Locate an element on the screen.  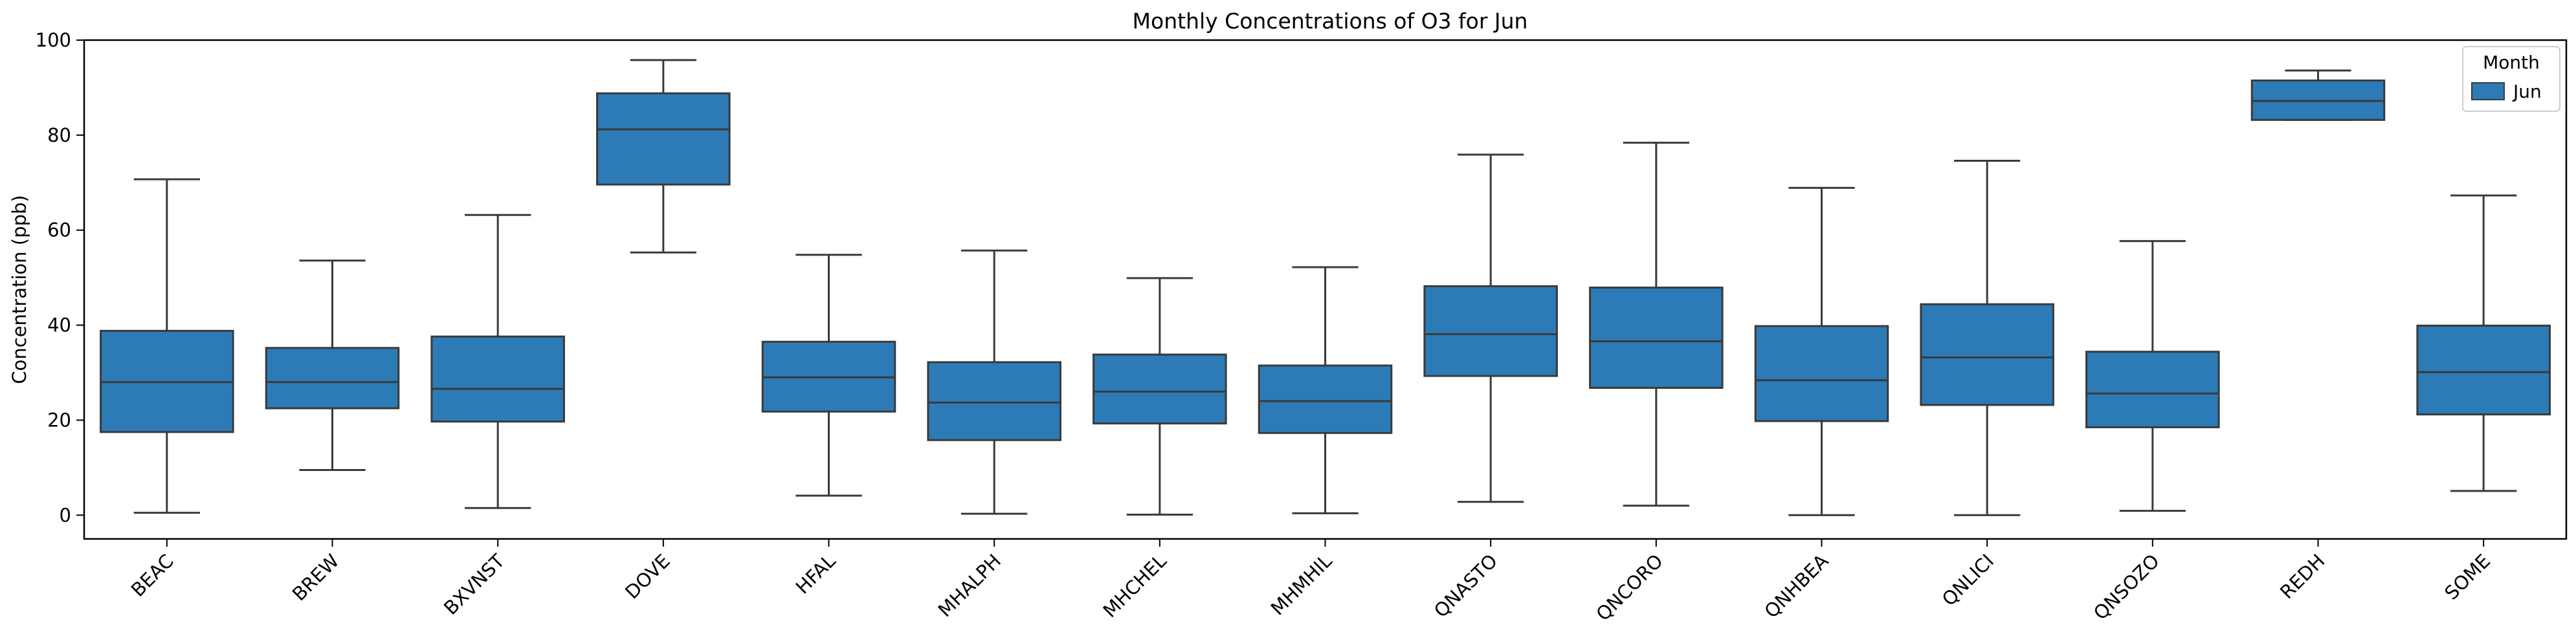
box-mhalph is located at coordinates (994, 382).